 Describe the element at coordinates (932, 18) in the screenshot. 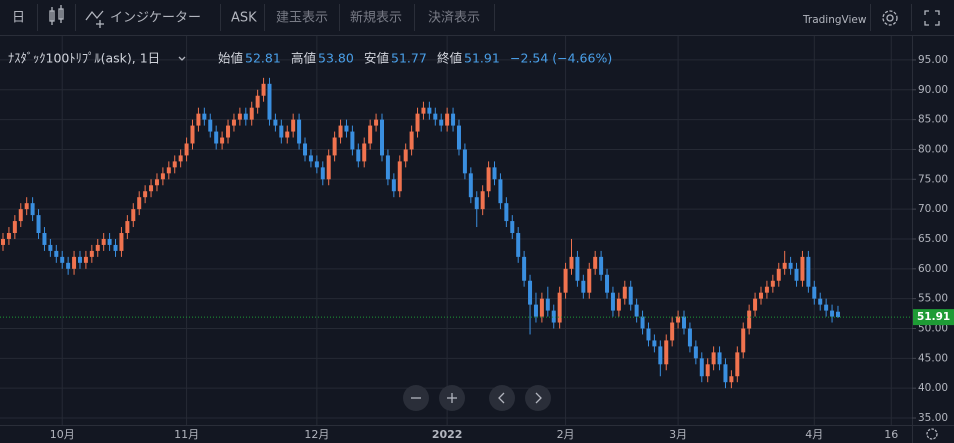

I see `fullscreen-button` at that location.